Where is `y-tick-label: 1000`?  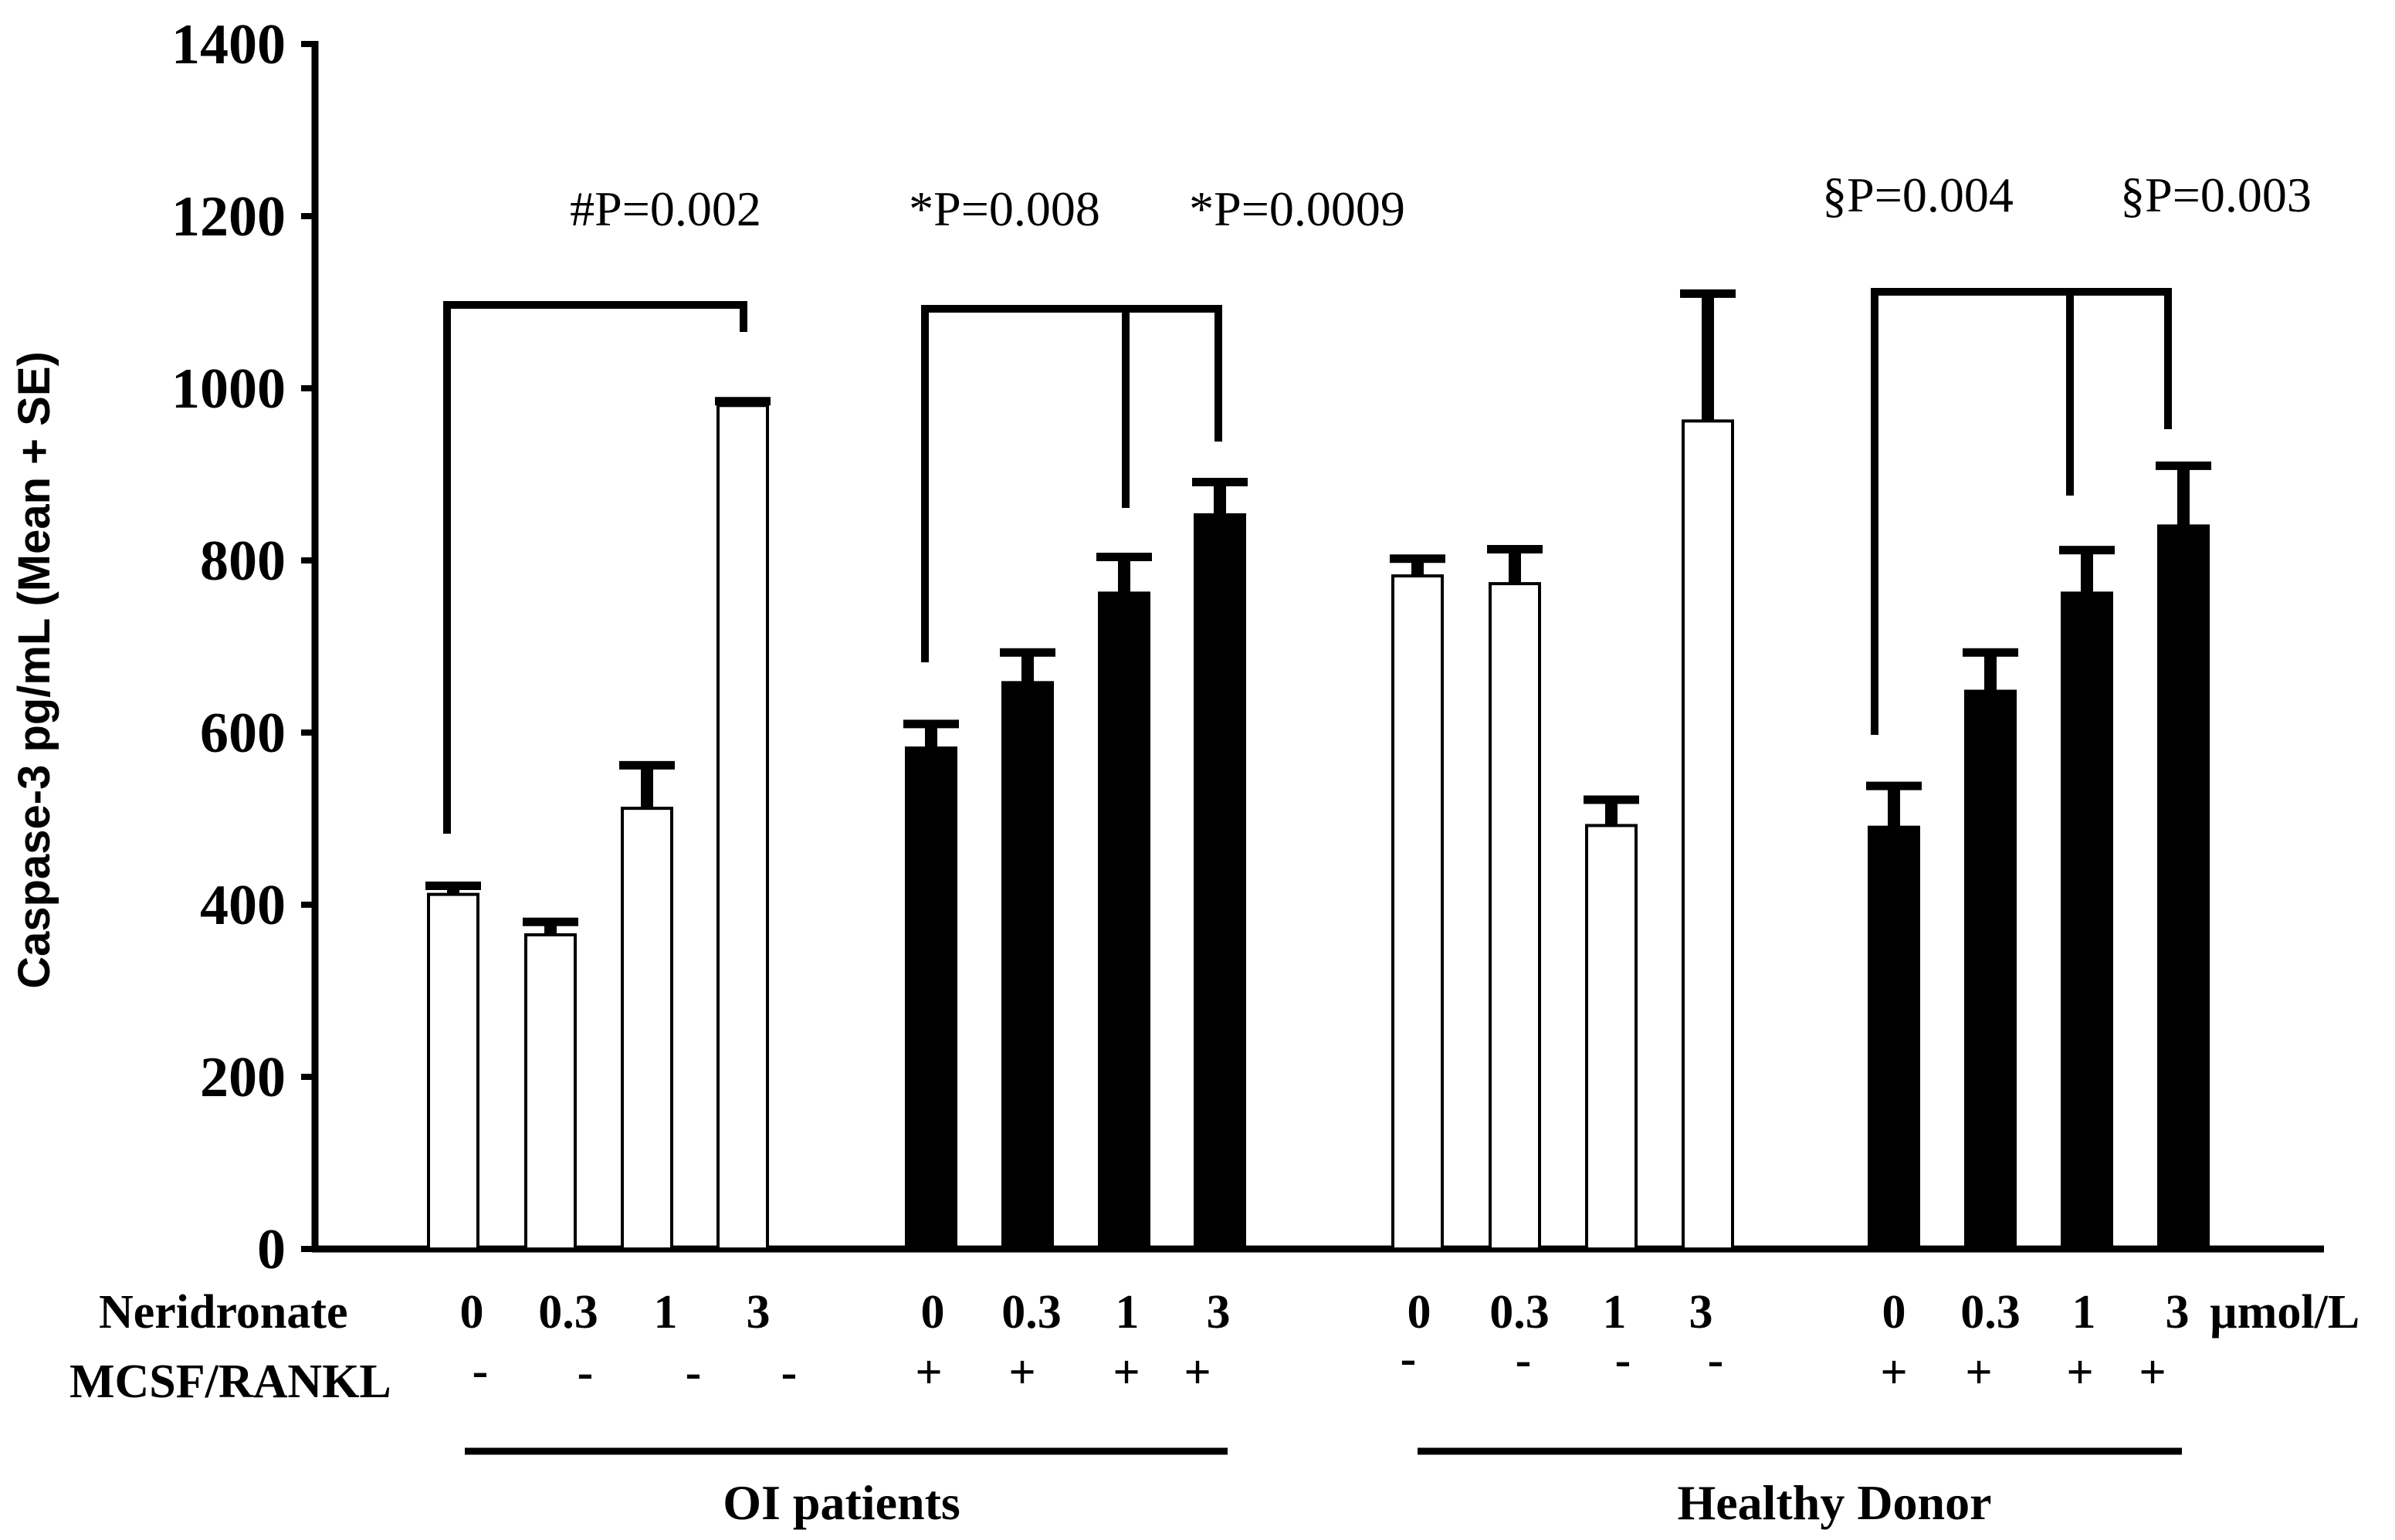
y-tick-label: 1000 is located at coordinates (229, 389).